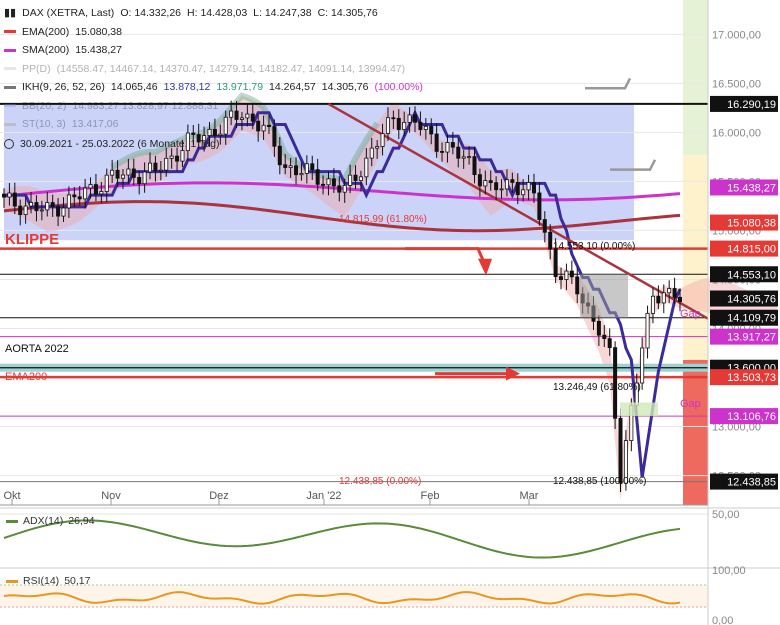 The height and width of the screenshot is (625, 780). Describe the element at coordinates (10, 106) in the screenshot. I see `bb-swatch` at that location.